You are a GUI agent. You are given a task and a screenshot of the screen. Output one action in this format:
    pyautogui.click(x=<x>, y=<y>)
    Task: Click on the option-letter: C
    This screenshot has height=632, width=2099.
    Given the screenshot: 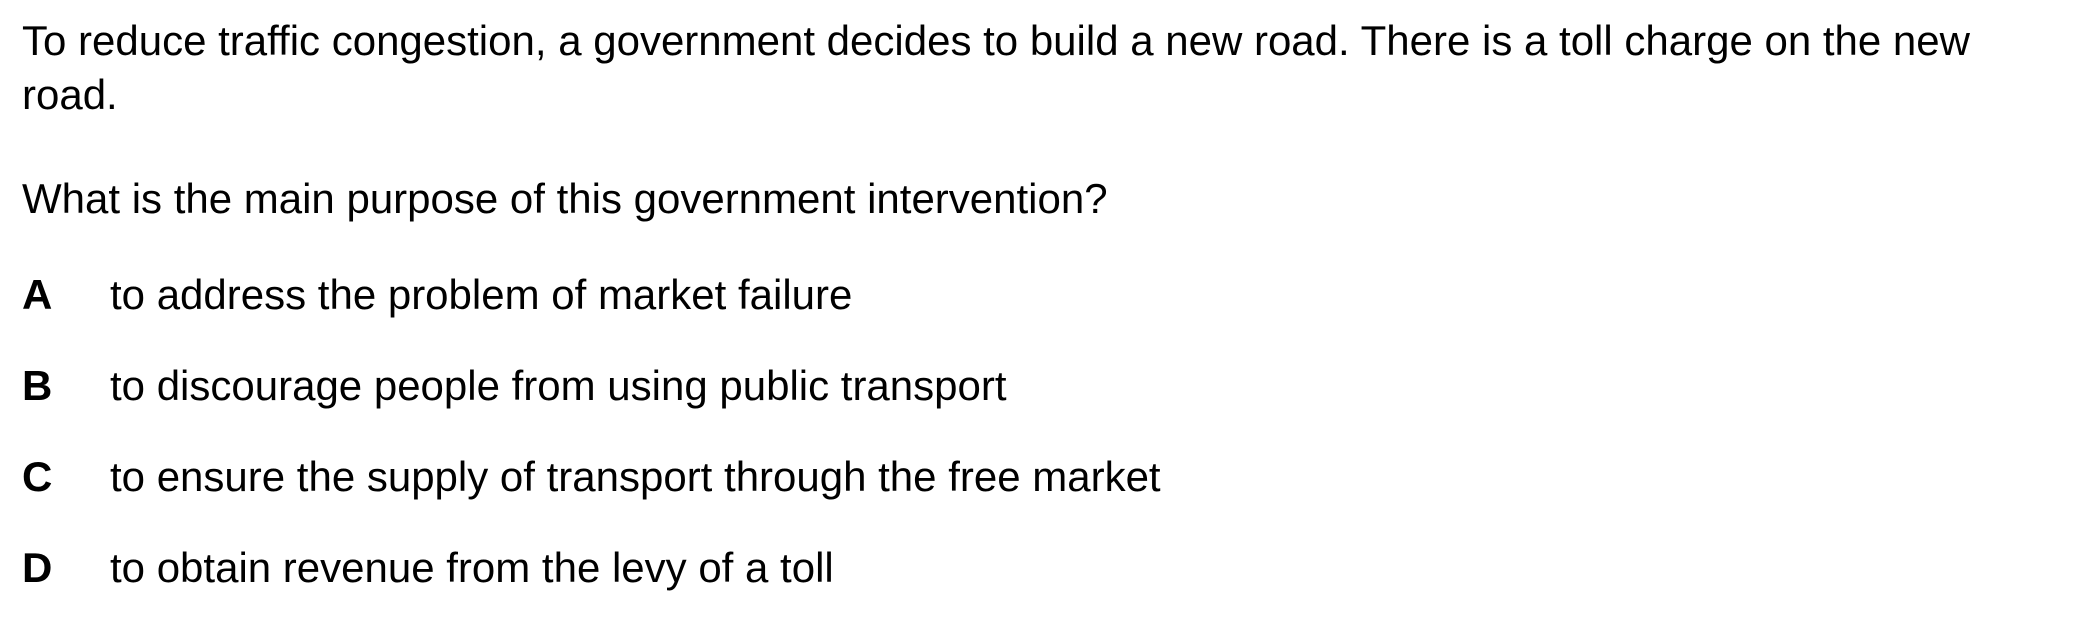 What is the action you would take?
    pyautogui.click(x=37, y=476)
    